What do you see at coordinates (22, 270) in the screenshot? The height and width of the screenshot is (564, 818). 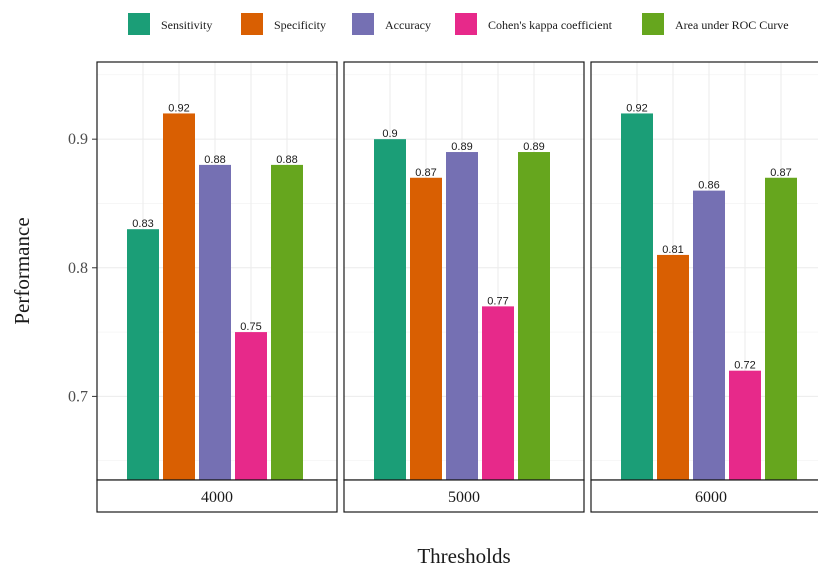 I see `y-axis-title: Performance` at bounding box center [22, 270].